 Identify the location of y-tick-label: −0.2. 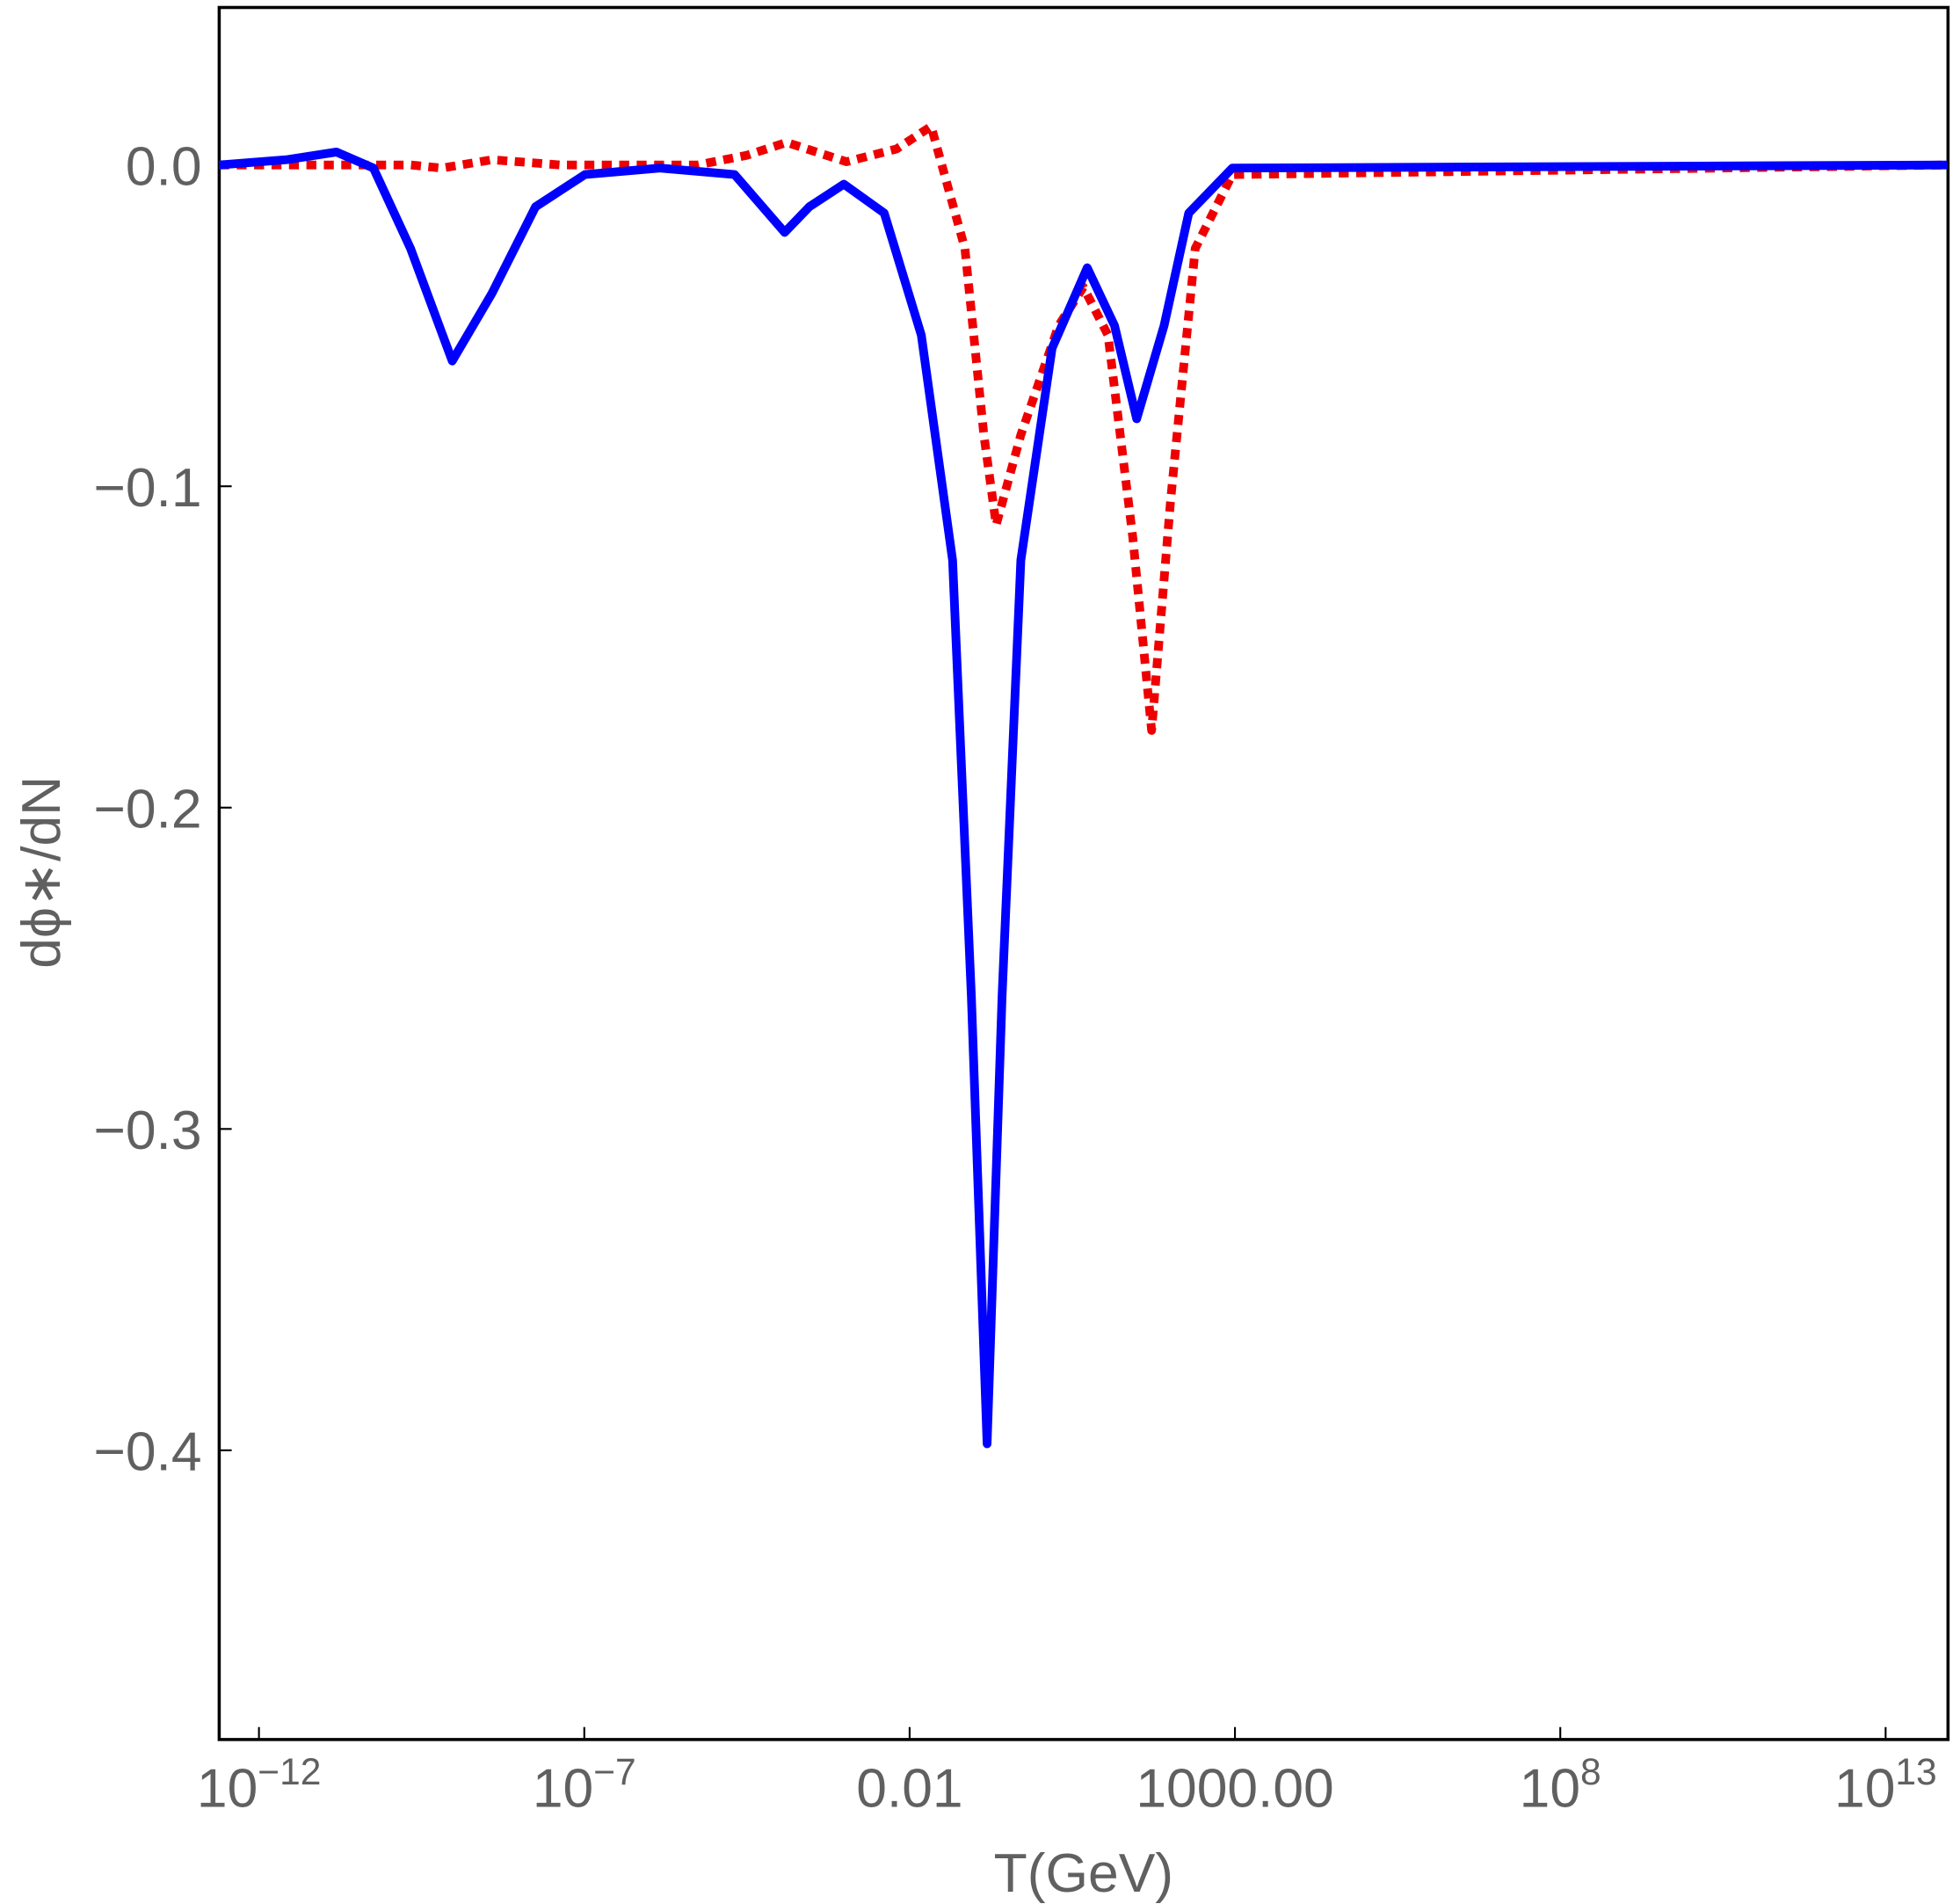
(147, 809).